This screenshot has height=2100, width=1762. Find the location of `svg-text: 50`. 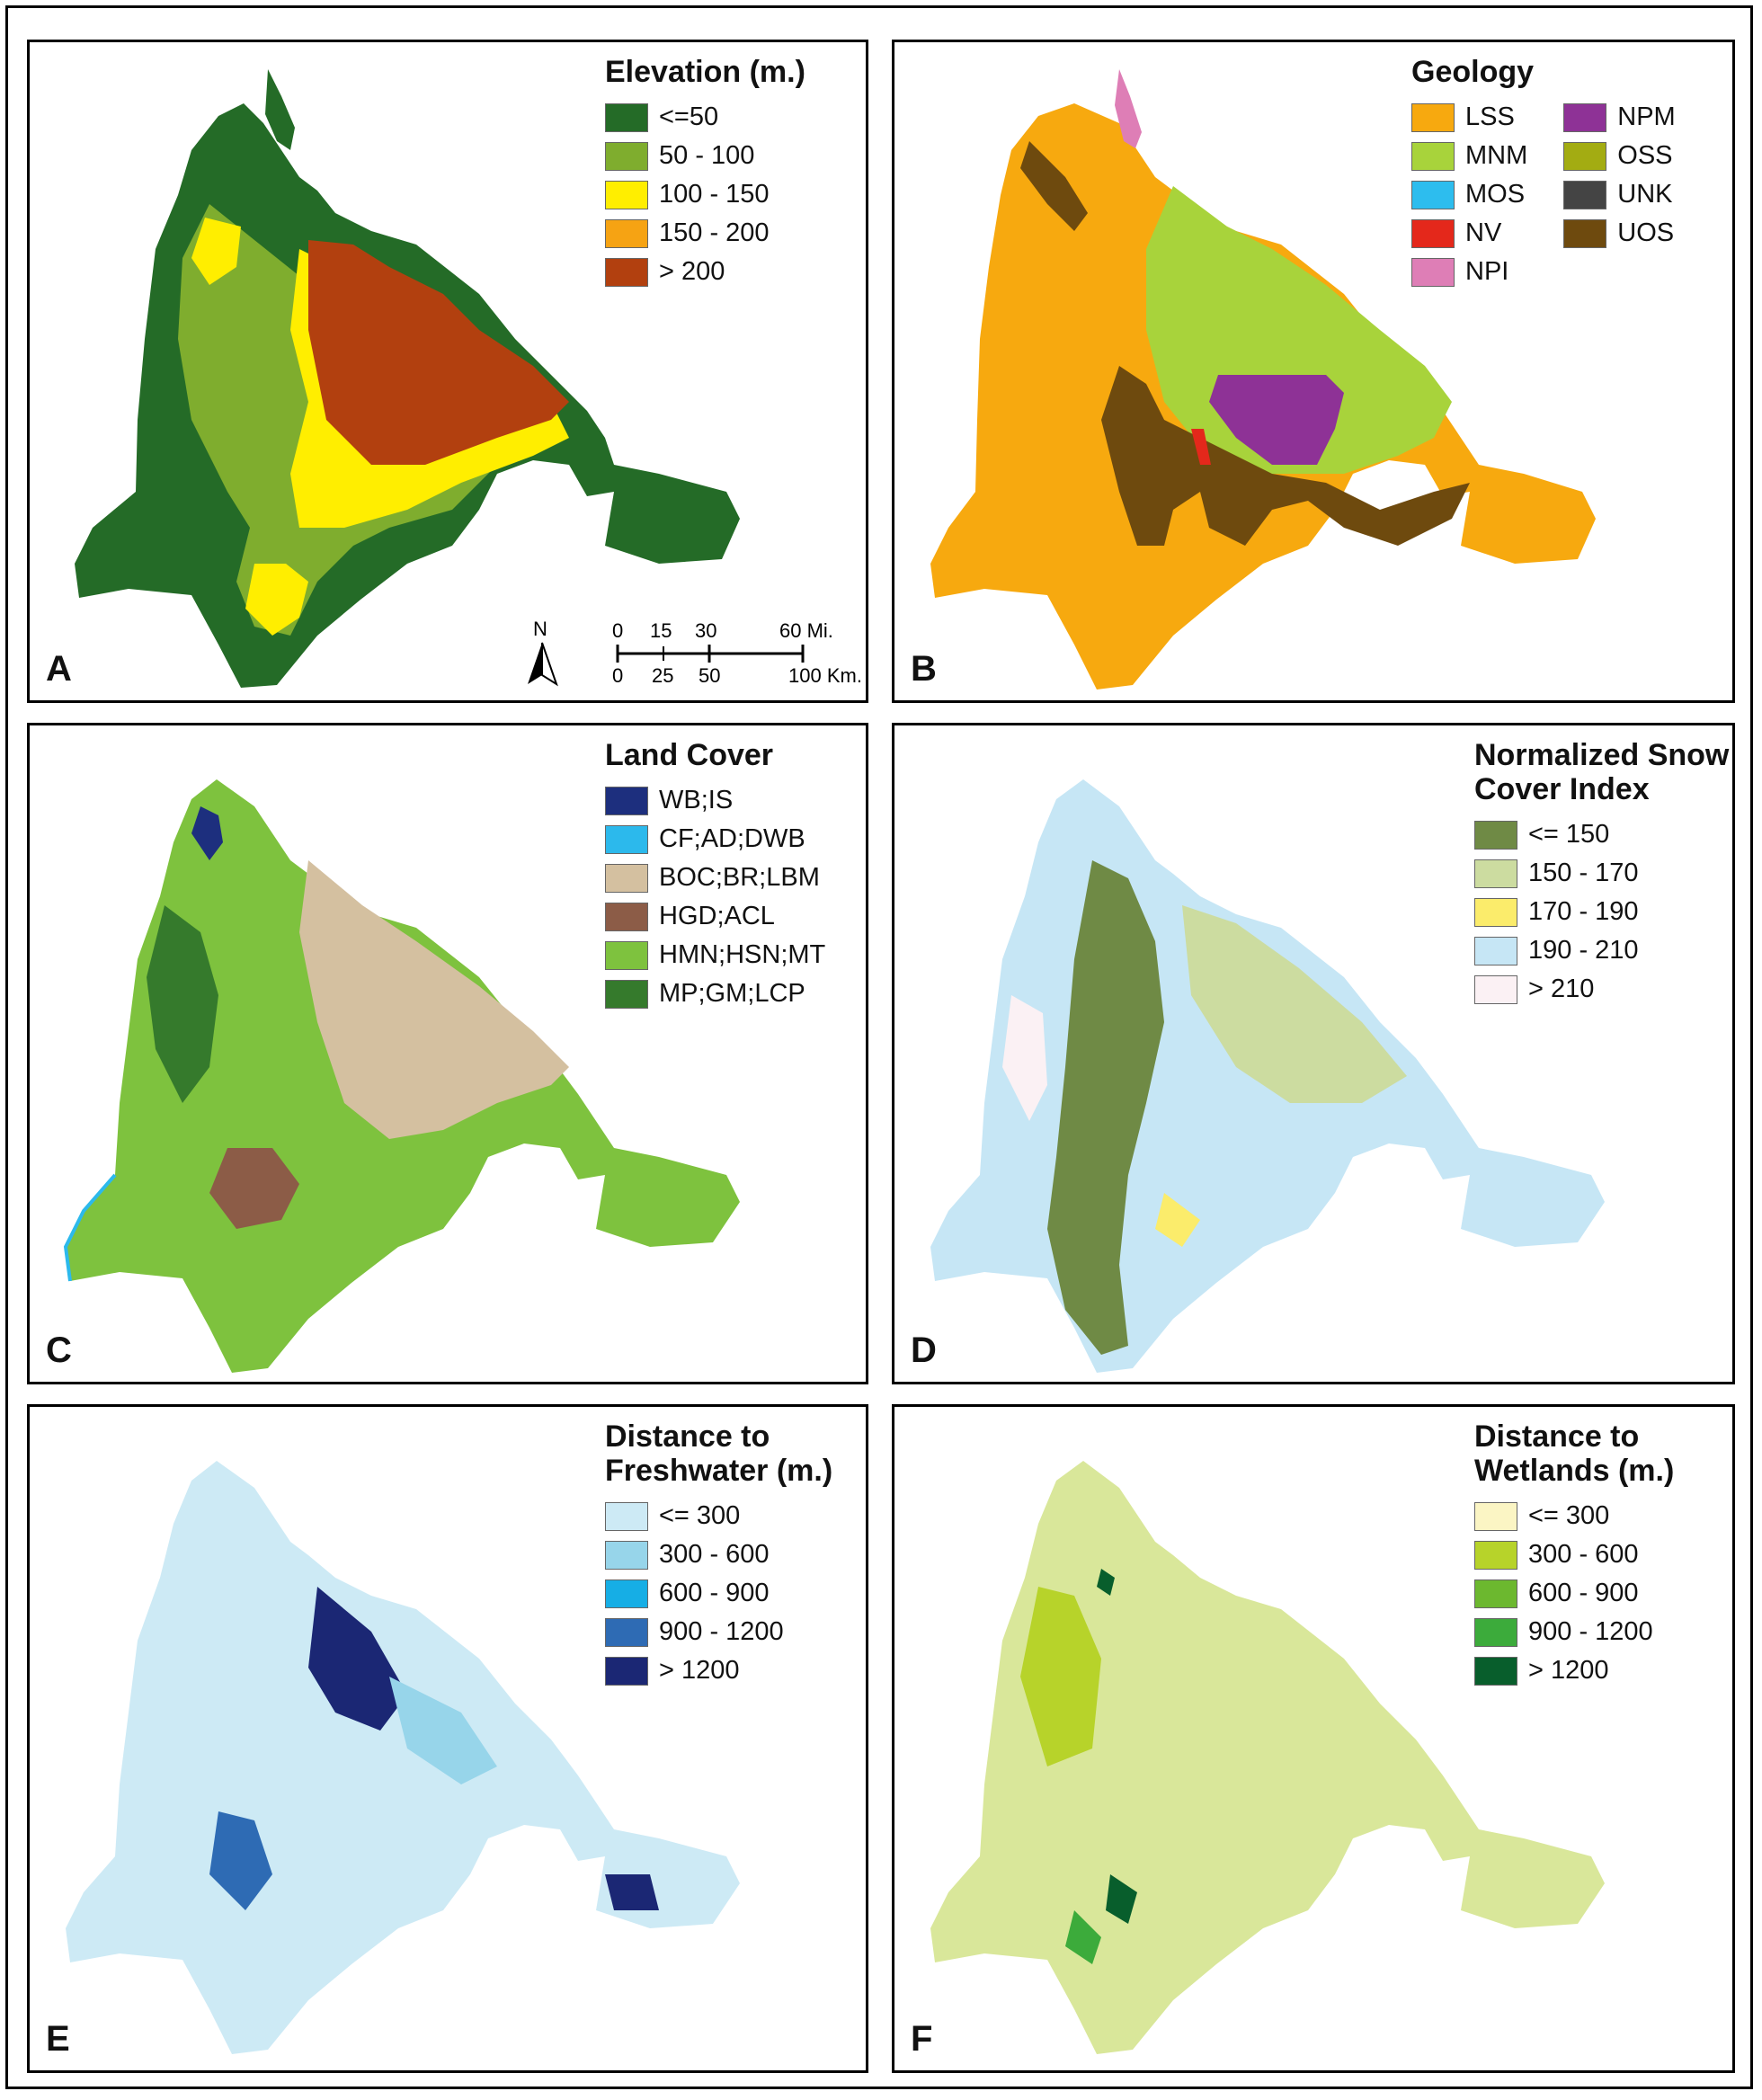

svg-text: 50 is located at coordinates (709, 676).